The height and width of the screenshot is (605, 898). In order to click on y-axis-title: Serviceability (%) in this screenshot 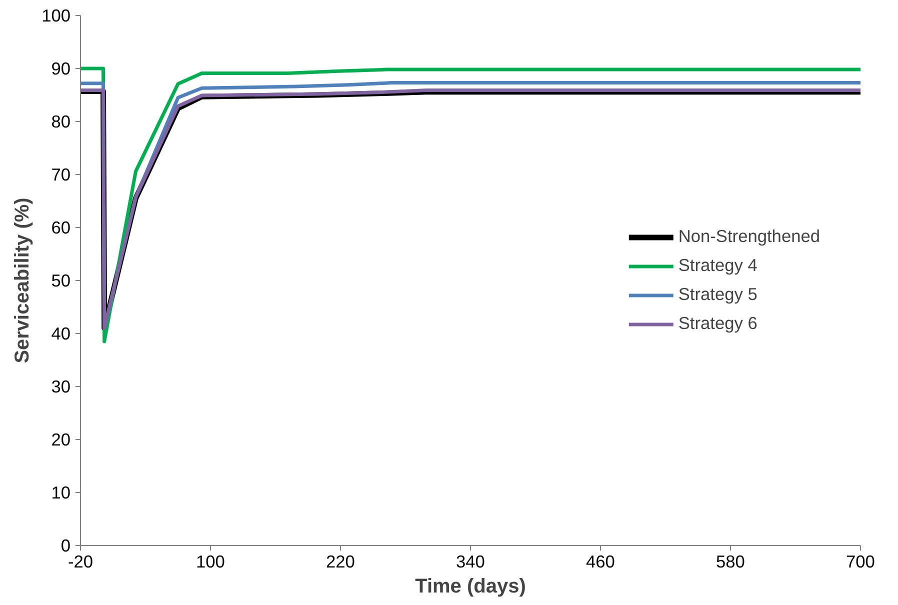, I will do `click(23, 281)`.